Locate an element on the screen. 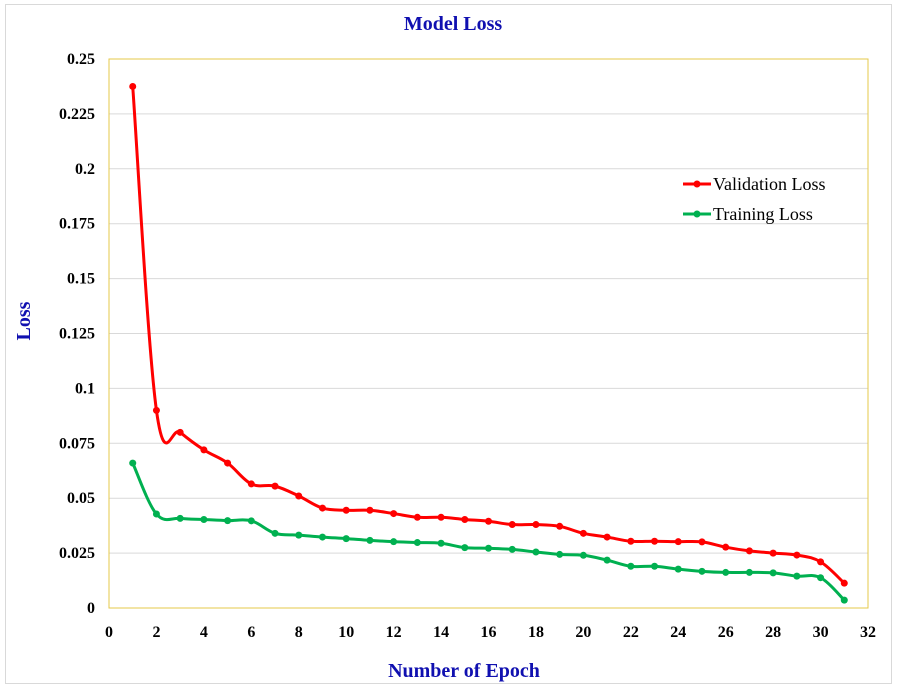 This screenshot has height=689, width=899. x-tick-label: 26 is located at coordinates (726, 632).